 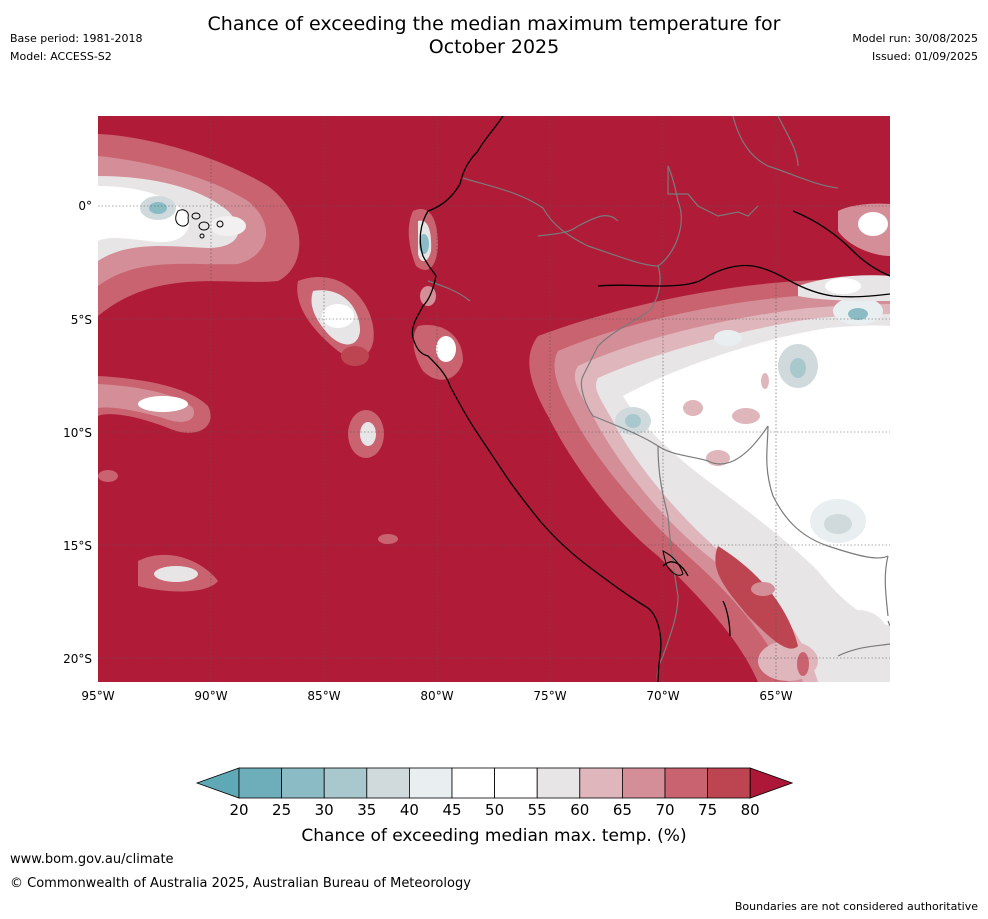 I want to click on colorbar-svg, so click(x=494, y=783).